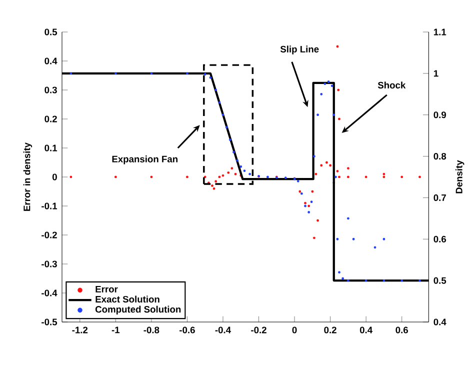 The image size is (474, 366). What do you see at coordinates (440, 32) in the screenshot?
I see `y2-tick-label: 1.1` at bounding box center [440, 32].